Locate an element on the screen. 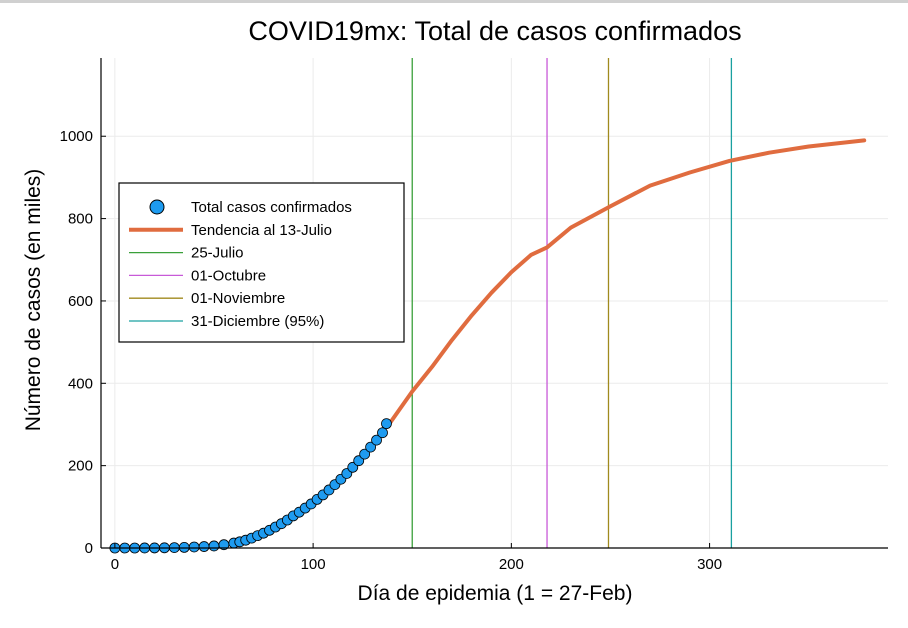 This screenshot has width=908, height=628. y-tick-label: 600 is located at coordinates (80, 301).